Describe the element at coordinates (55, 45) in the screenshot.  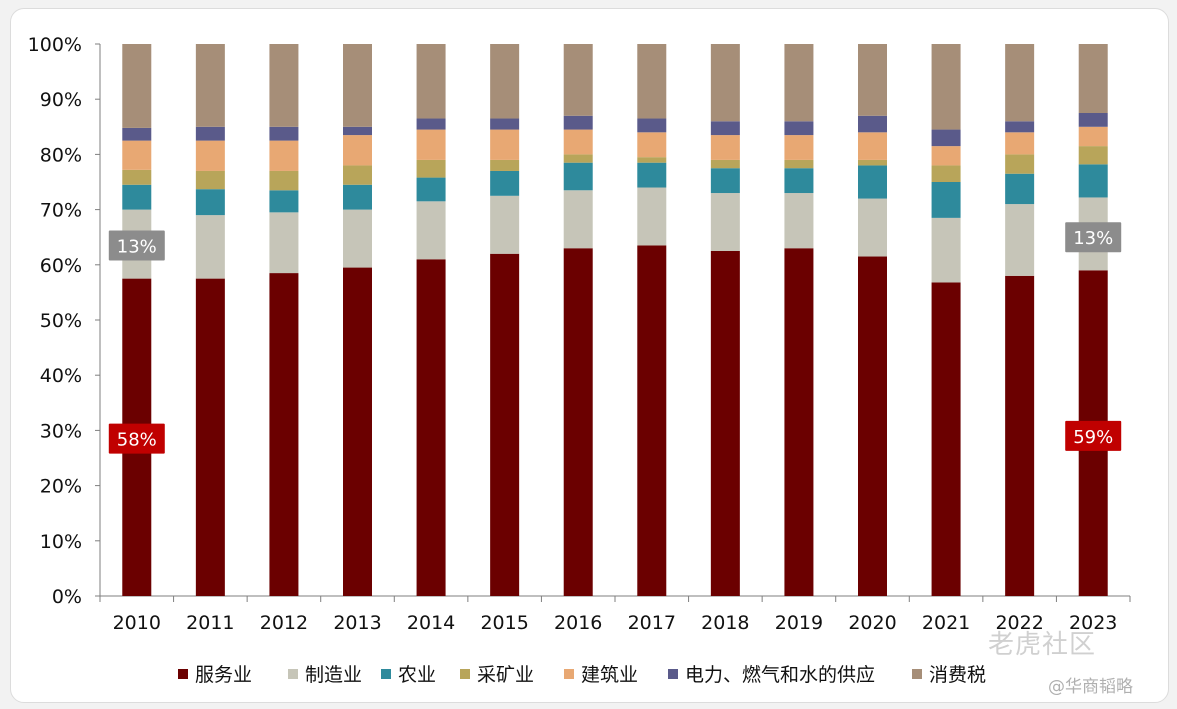
I see `y-tick-label: 100%` at that location.